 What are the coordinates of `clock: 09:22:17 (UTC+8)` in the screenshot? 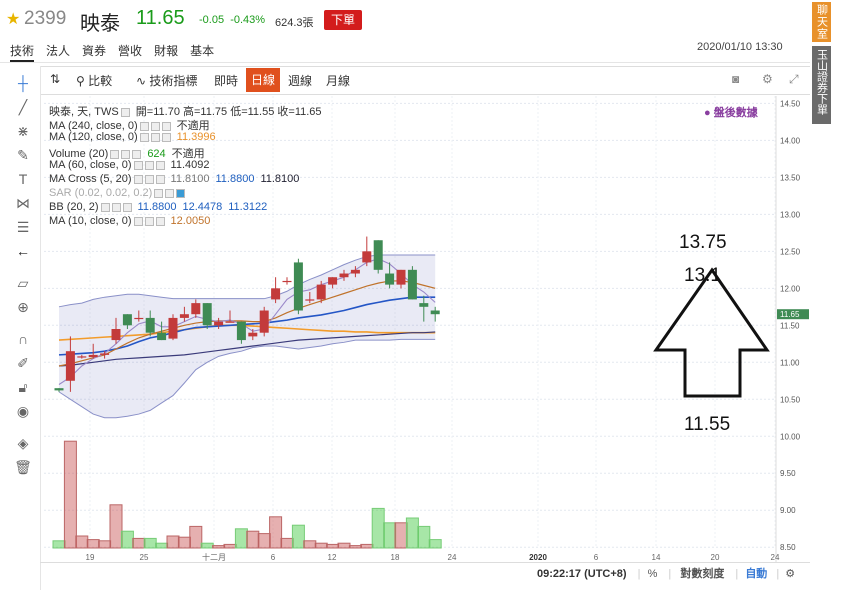 It's located at (582, 574).